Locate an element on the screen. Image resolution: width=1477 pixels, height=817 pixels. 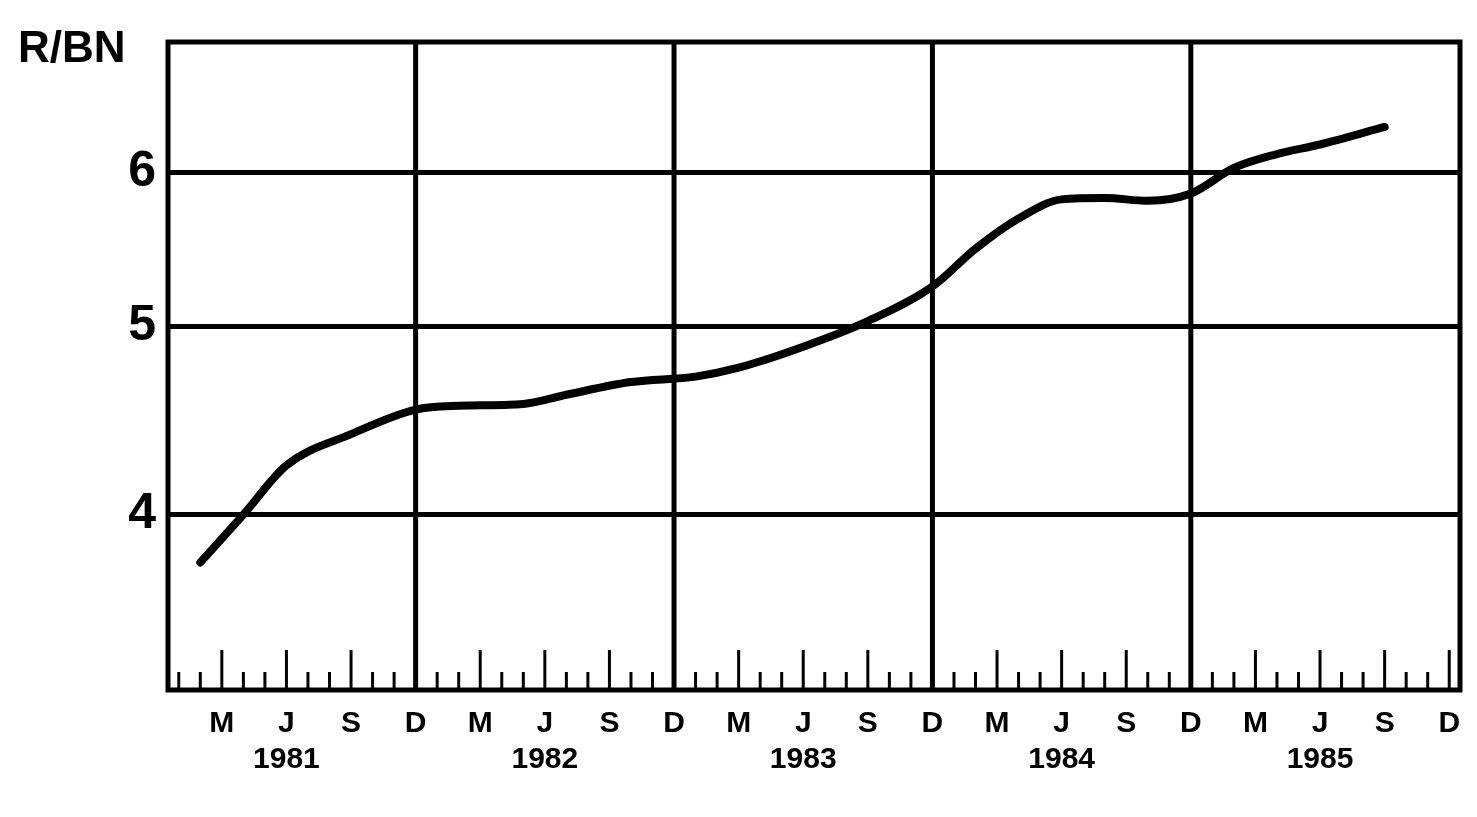
x-tick-label: J 1982 is located at coordinates (545, 740).